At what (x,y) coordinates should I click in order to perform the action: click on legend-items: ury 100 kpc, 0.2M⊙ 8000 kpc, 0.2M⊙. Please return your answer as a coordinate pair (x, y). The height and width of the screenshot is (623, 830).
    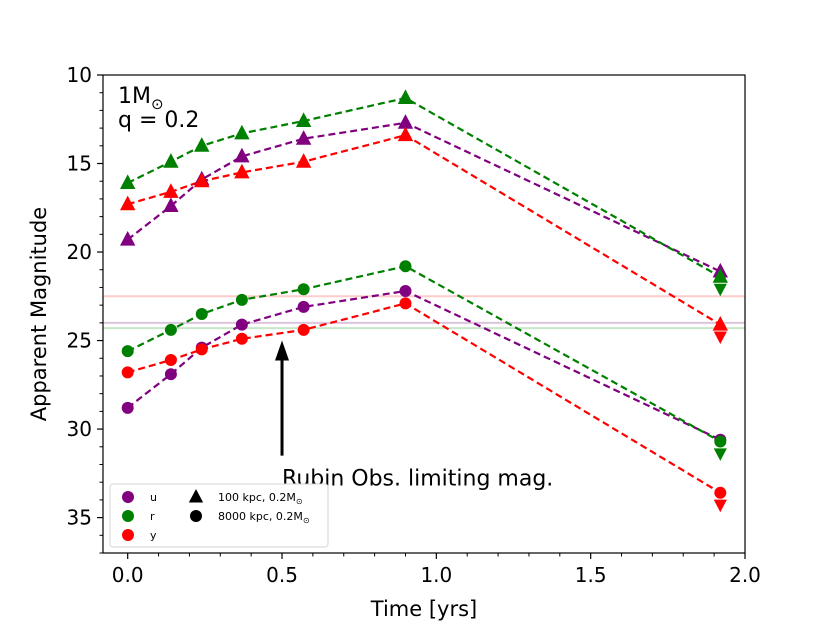
    Looking at the image, I should click on (216, 515).